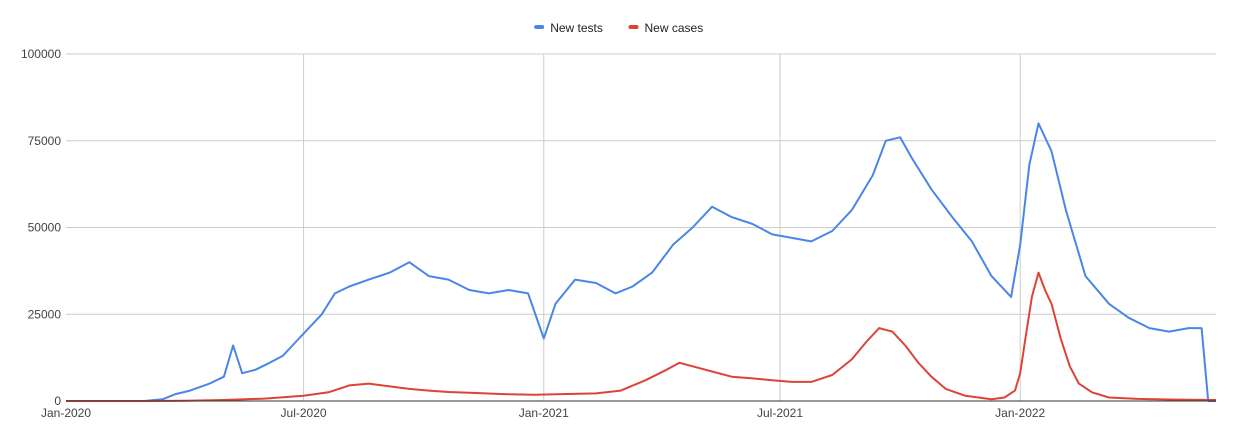 Image resolution: width=1239 pixels, height=437 pixels. What do you see at coordinates (41, 54) in the screenshot?
I see `y-tick-label: 100000` at bounding box center [41, 54].